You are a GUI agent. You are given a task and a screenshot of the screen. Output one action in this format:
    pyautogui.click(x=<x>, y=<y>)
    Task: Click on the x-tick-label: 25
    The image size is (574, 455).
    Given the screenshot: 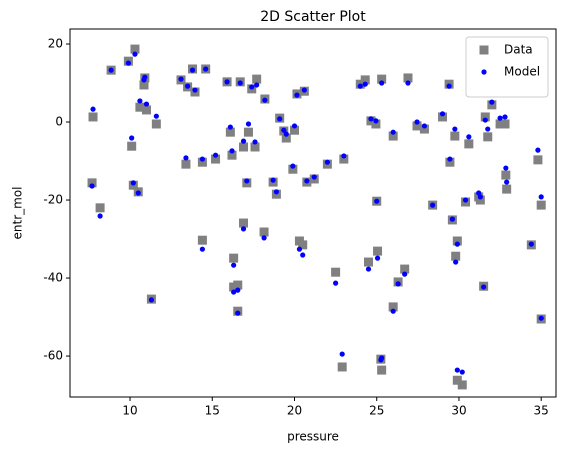 What is the action you would take?
    pyautogui.click(x=376, y=411)
    